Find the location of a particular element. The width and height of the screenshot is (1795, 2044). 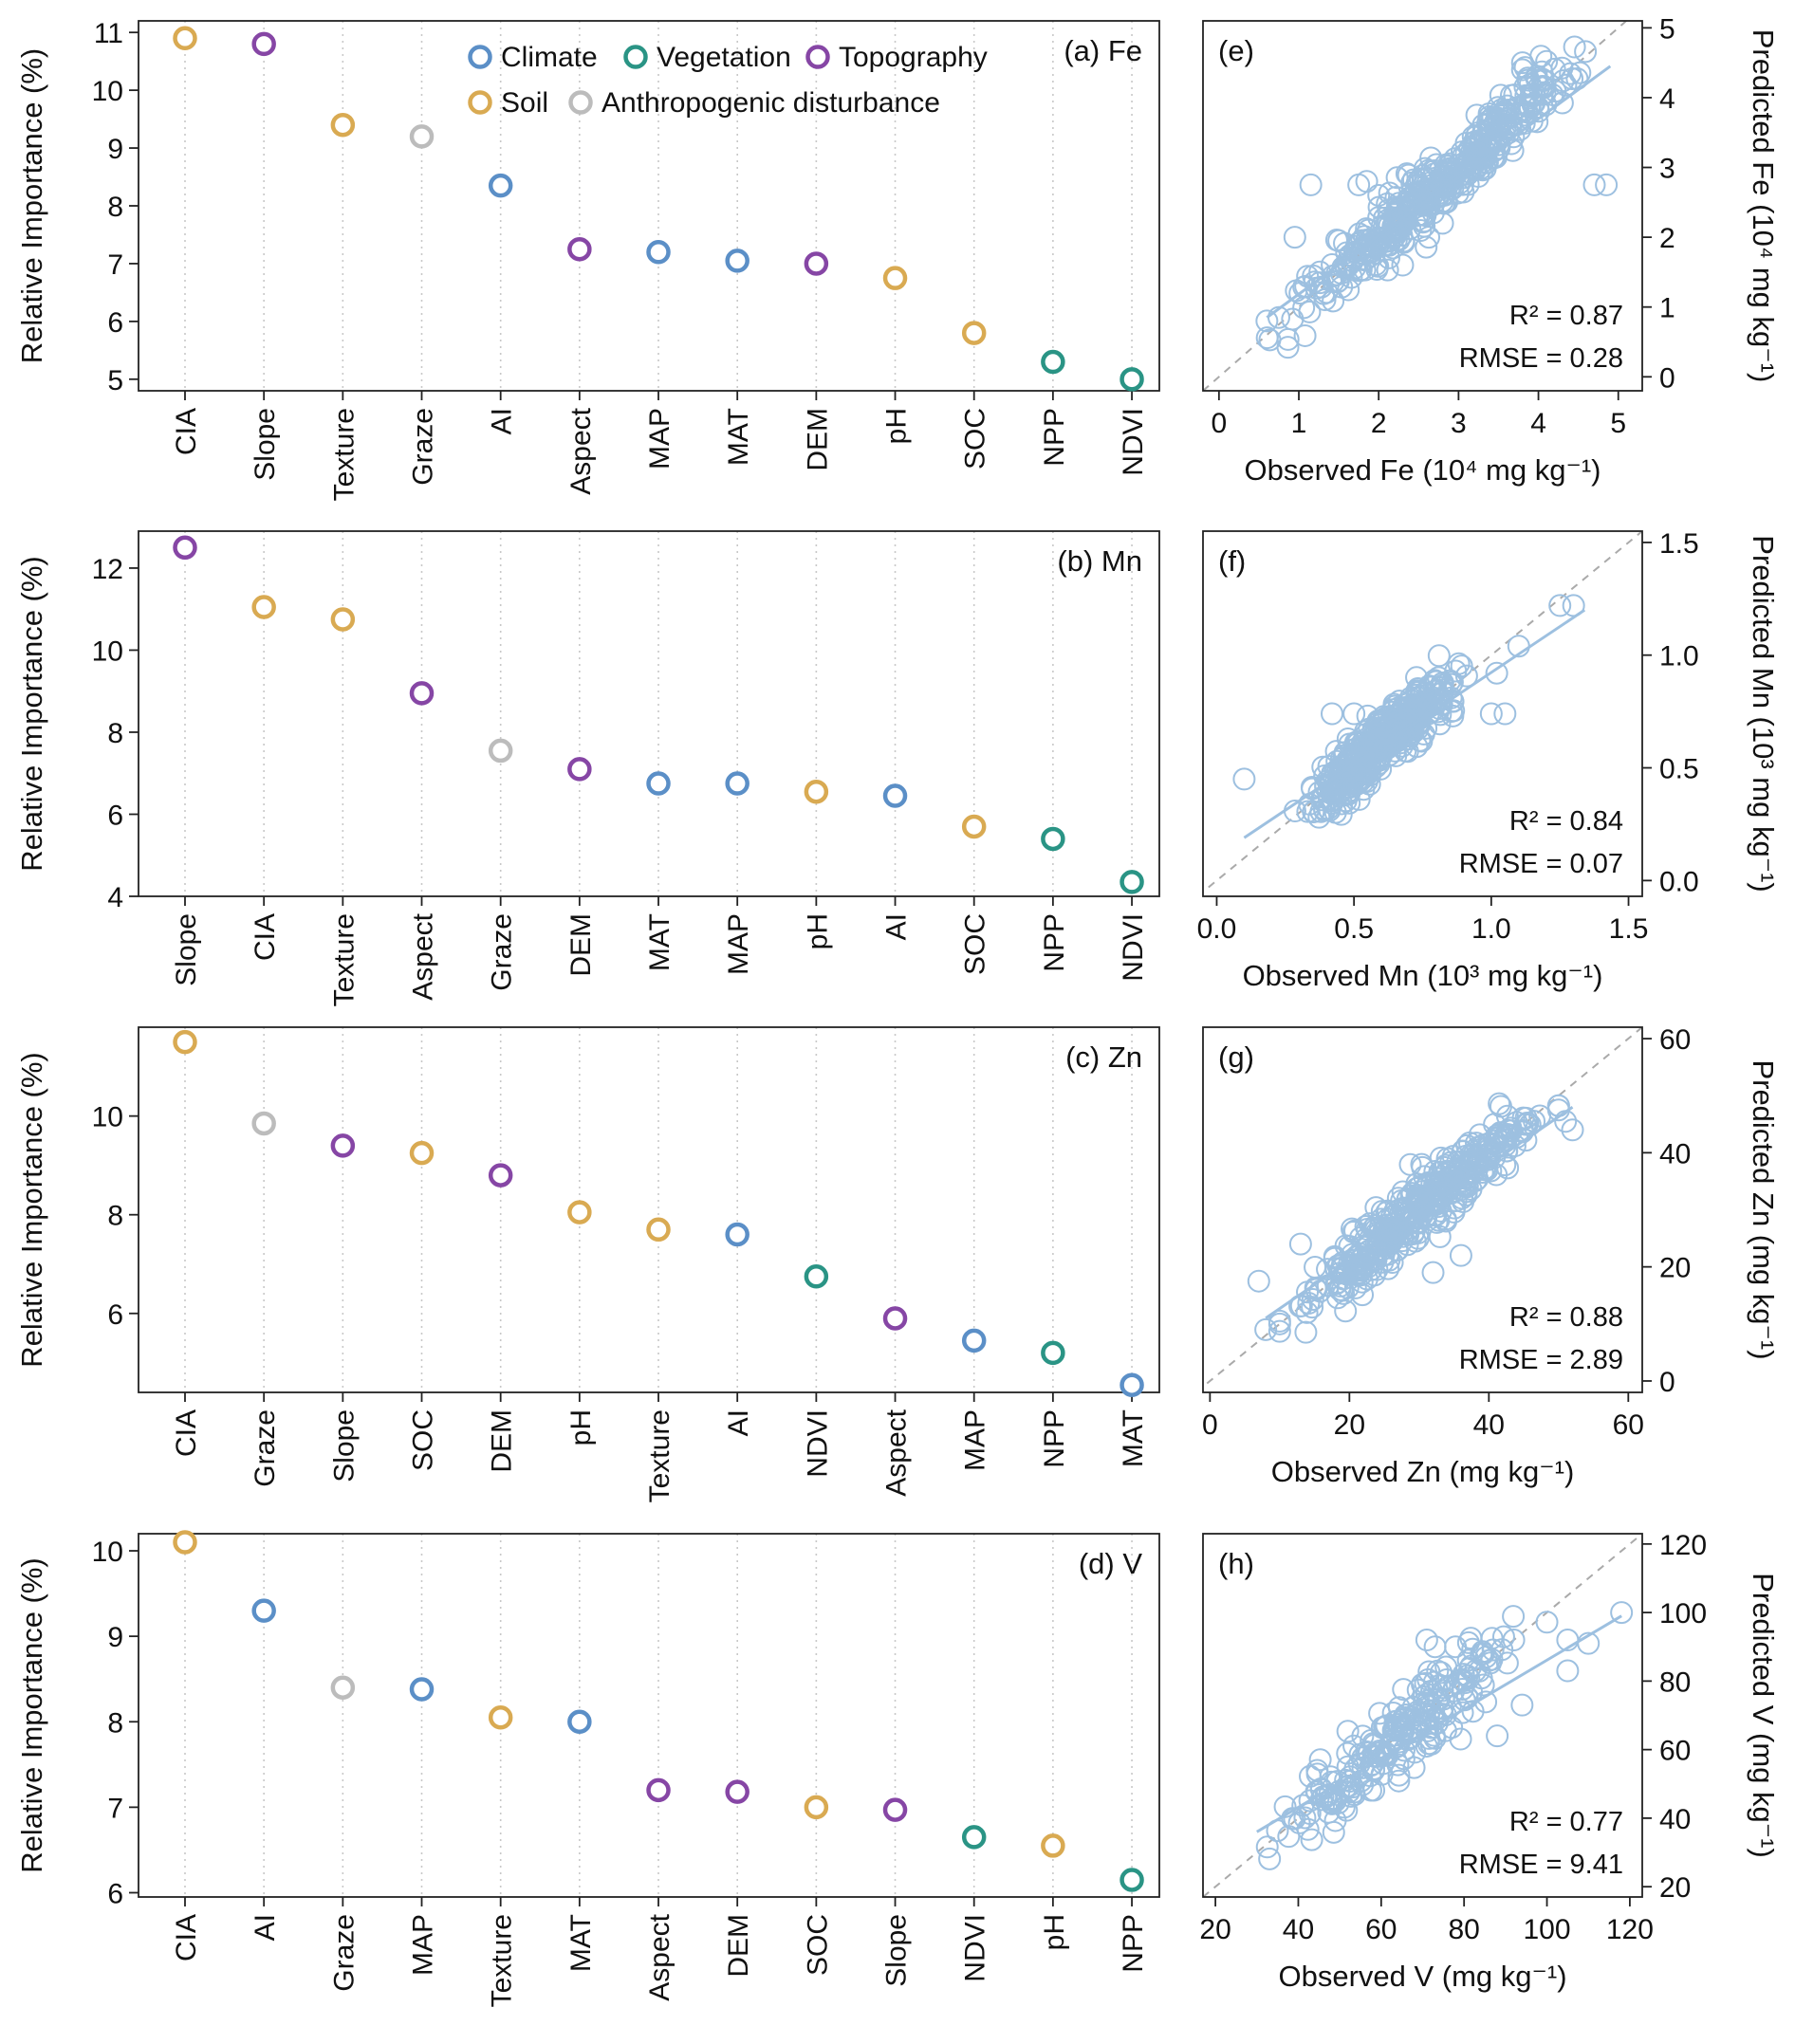

category-label: pH is located at coordinates (581, 1427).